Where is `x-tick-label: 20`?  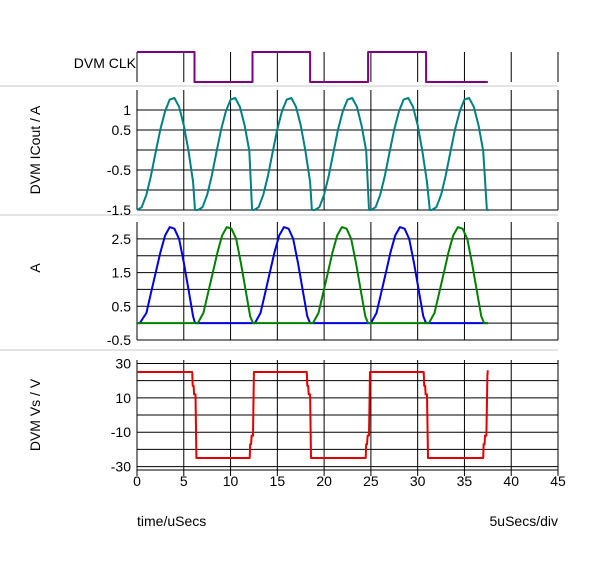
x-tick-label: 20 is located at coordinates (324, 481).